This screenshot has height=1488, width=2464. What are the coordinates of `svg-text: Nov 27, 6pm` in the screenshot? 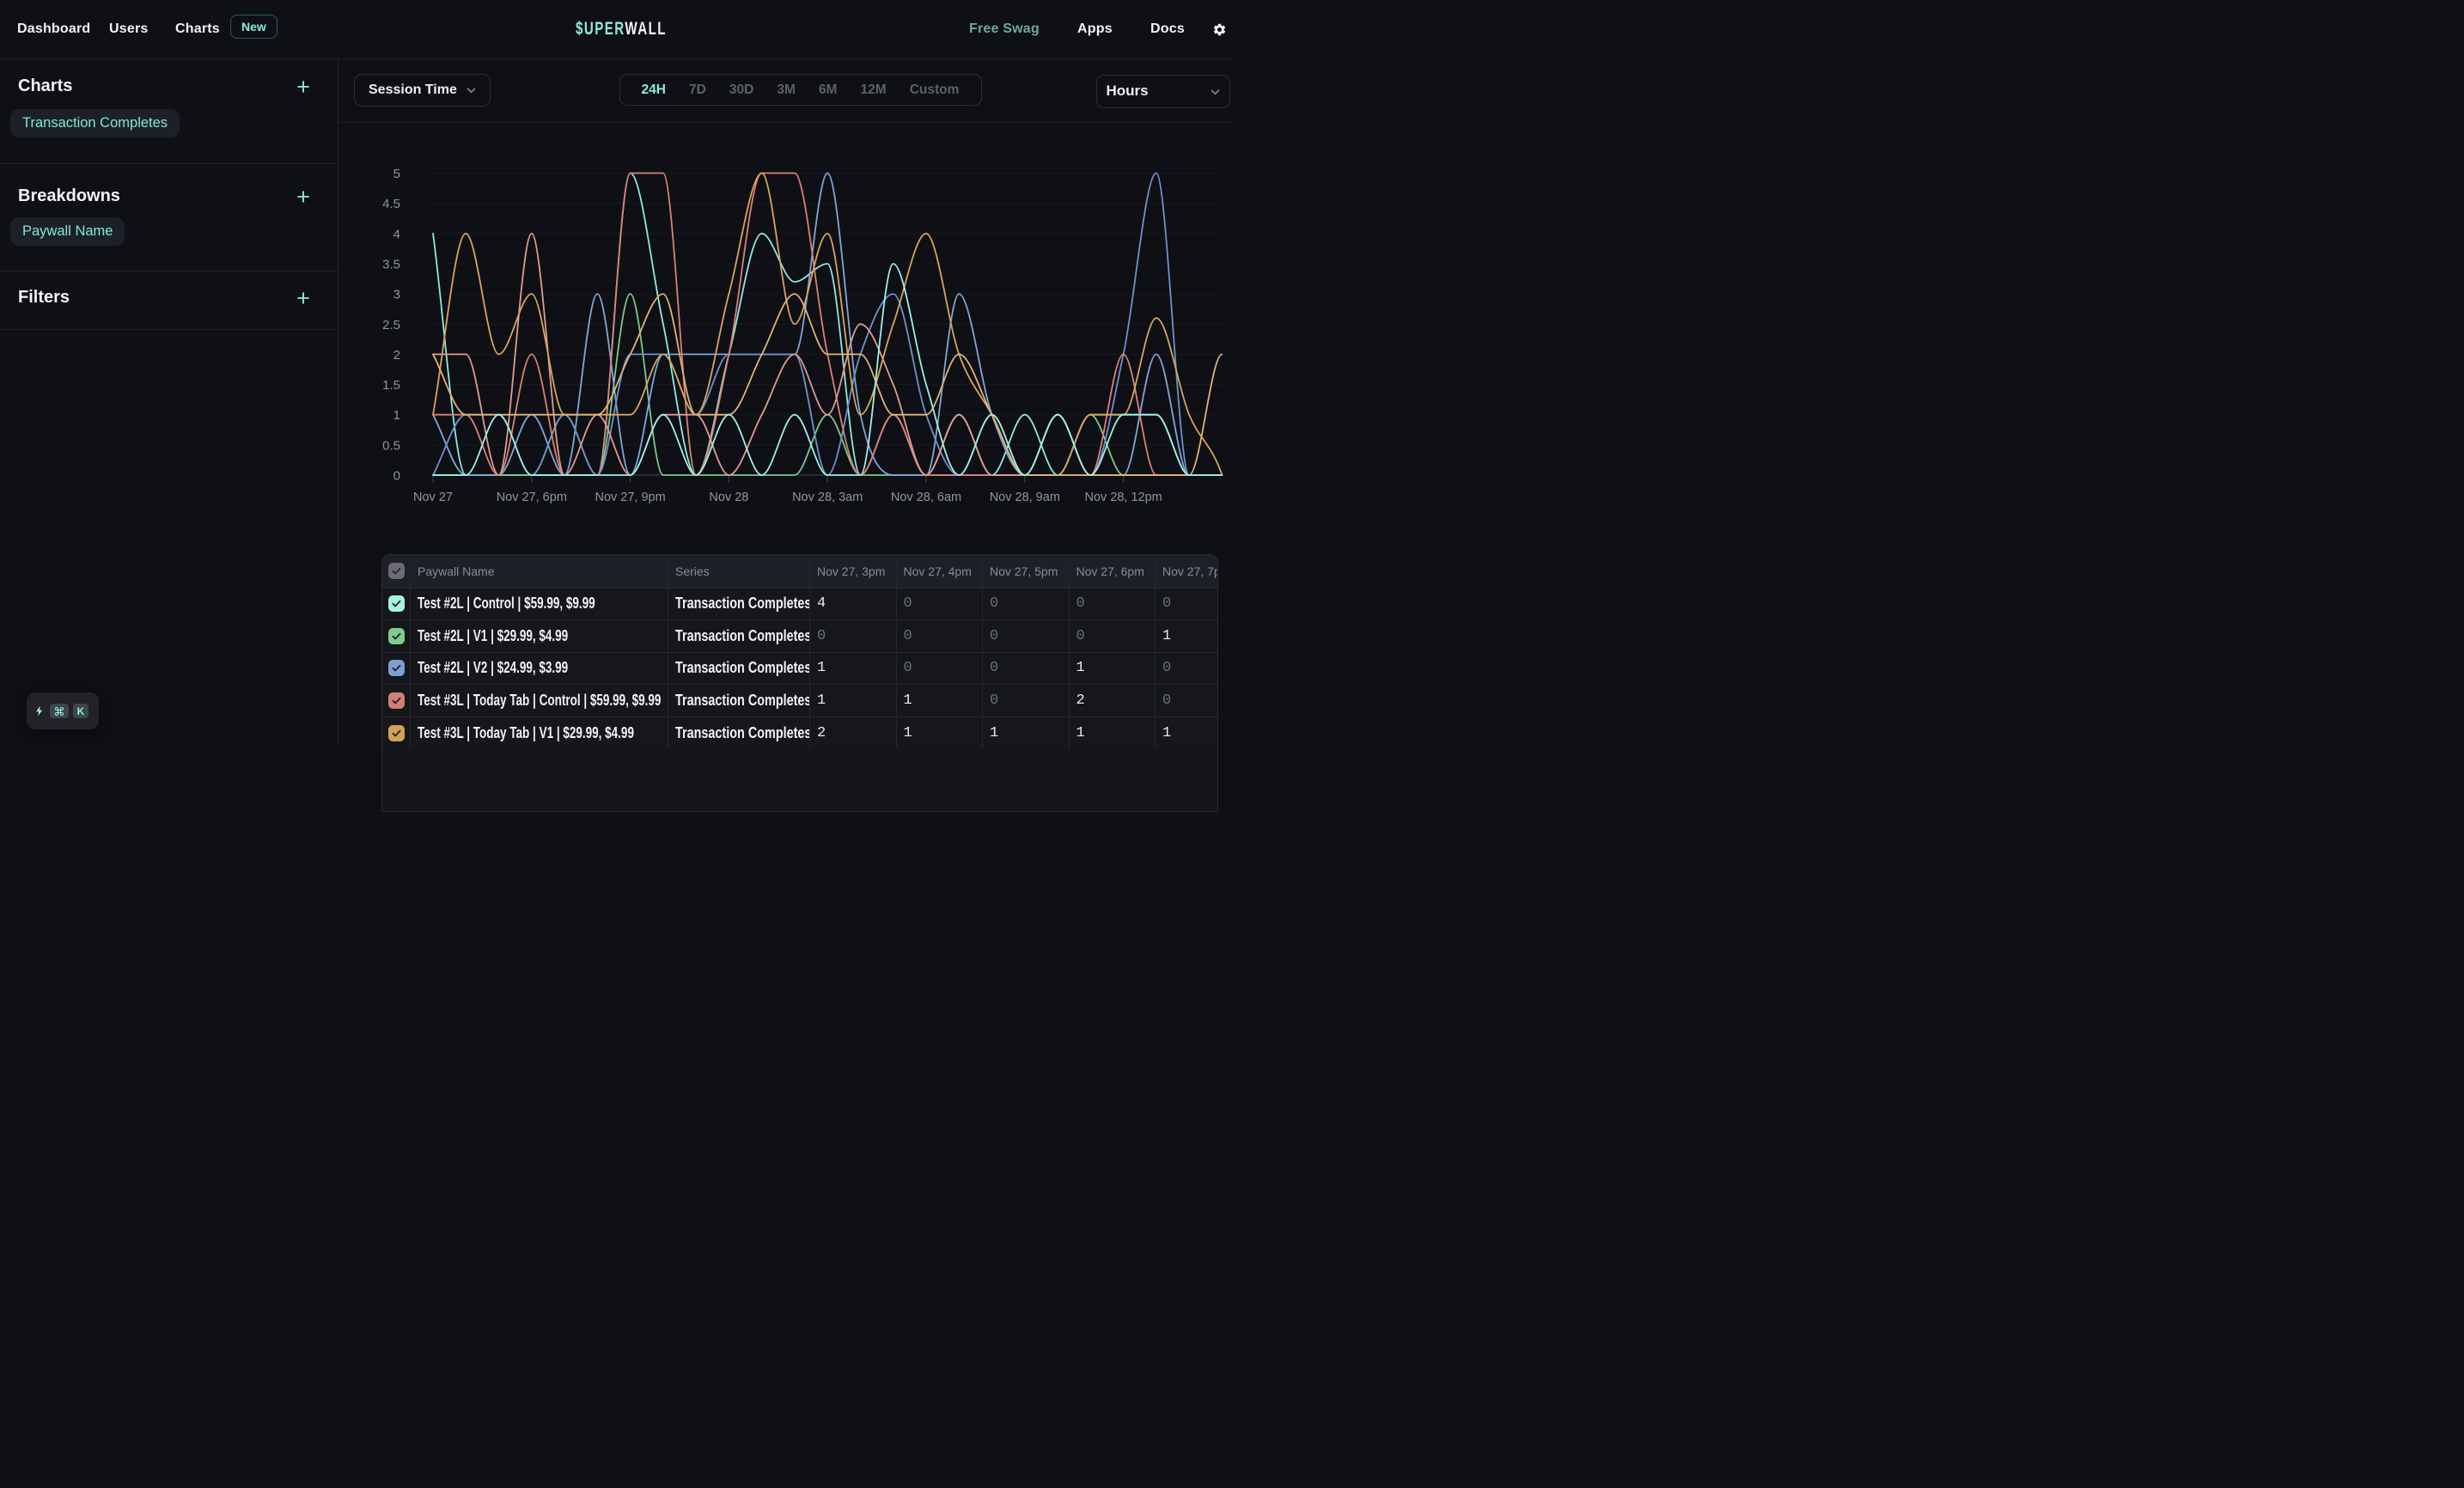 It's located at (532, 498).